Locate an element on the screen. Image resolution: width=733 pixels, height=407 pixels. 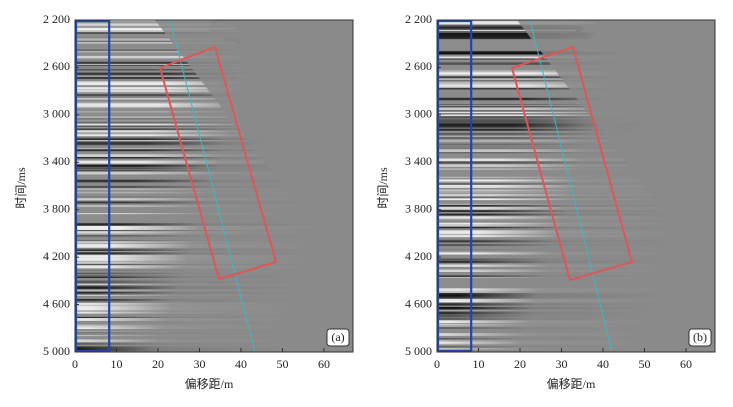
panel-label: (a) is located at coordinates (337, 337).